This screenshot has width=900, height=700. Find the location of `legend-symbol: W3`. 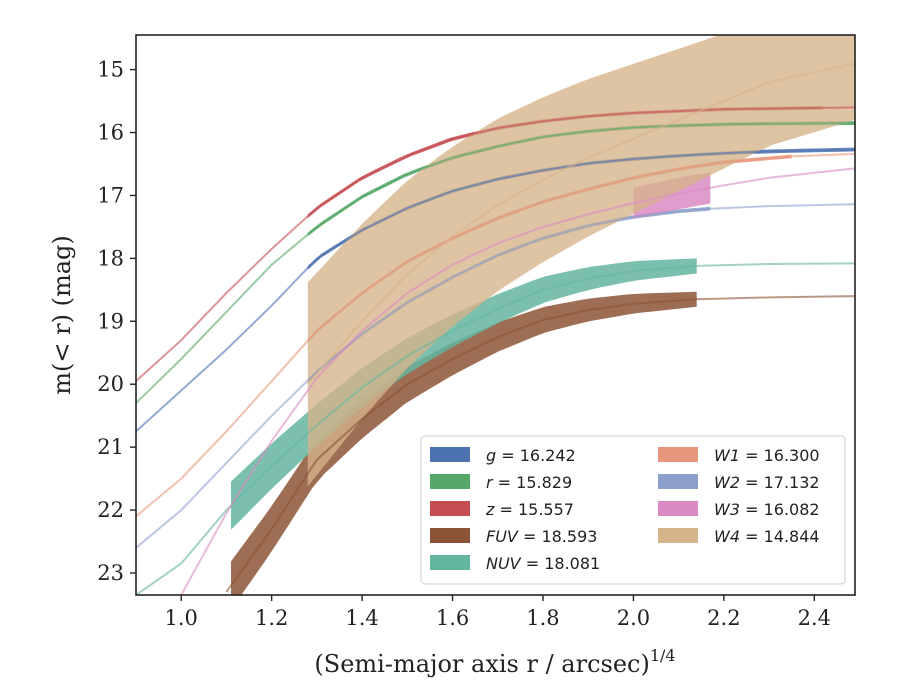

legend-symbol: W3 is located at coordinates (727, 509).